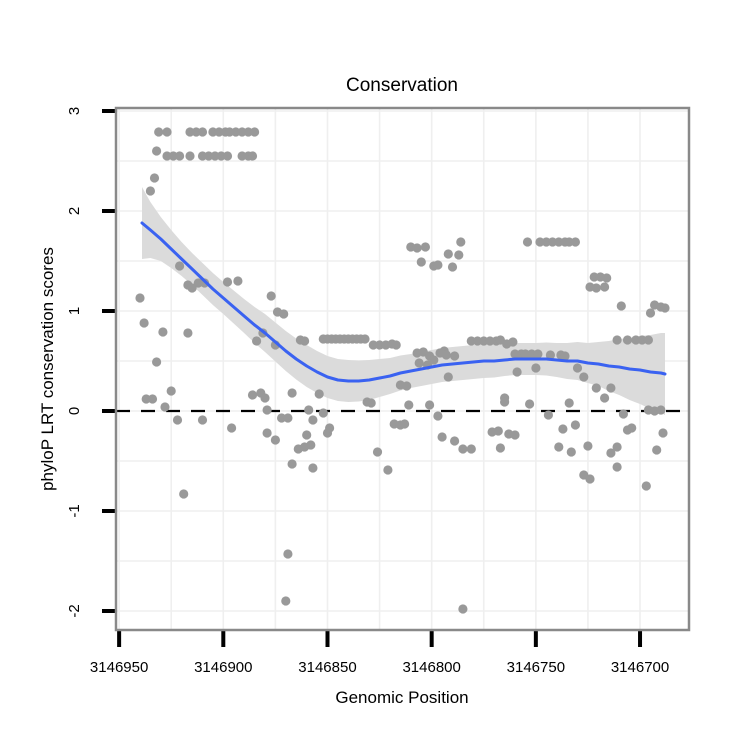  Describe the element at coordinates (536, 667) in the screenshot. I see `x-tick-label: 3146750` at that location.